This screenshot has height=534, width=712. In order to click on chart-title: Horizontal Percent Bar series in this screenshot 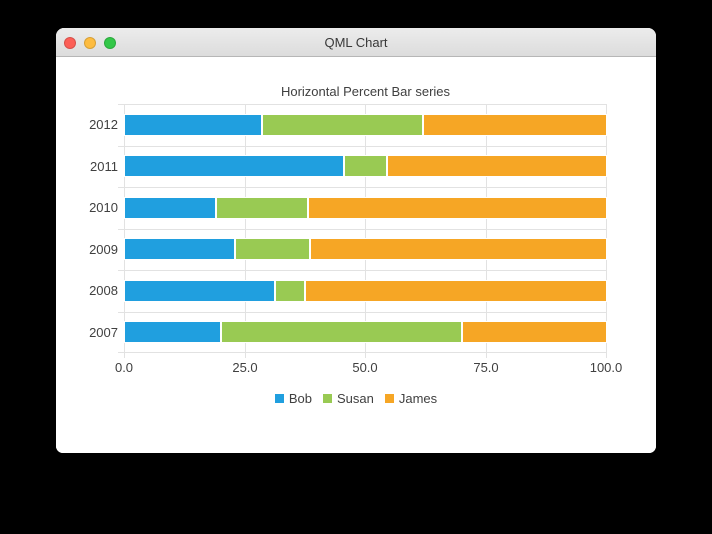, I will do `click(365, 91)`.